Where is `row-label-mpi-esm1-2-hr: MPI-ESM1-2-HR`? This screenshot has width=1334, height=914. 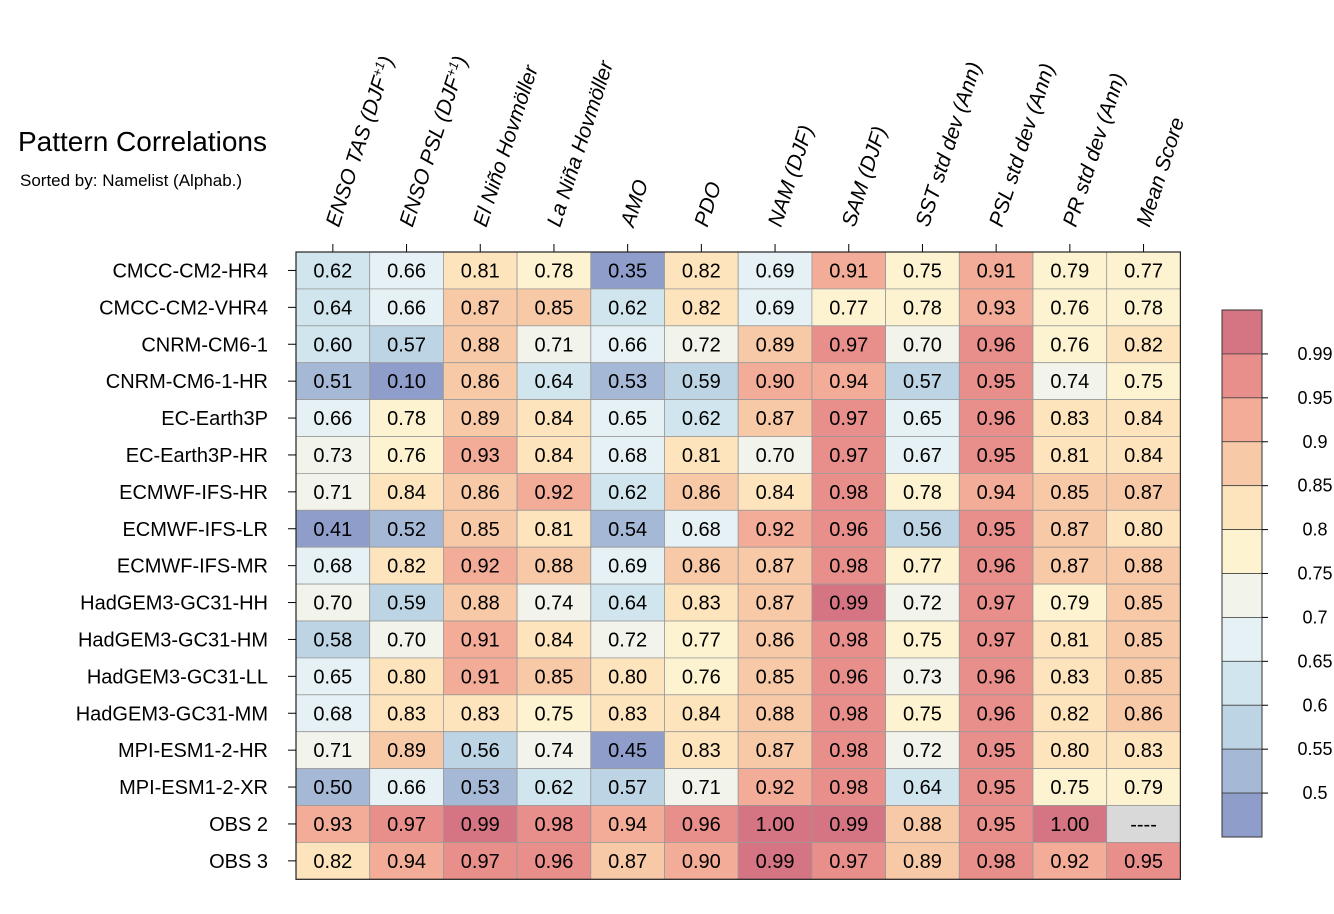 row-label-mpi-esm1-2-hr: MPI-ESM1-2-HR is located at coordinates (193, 751).